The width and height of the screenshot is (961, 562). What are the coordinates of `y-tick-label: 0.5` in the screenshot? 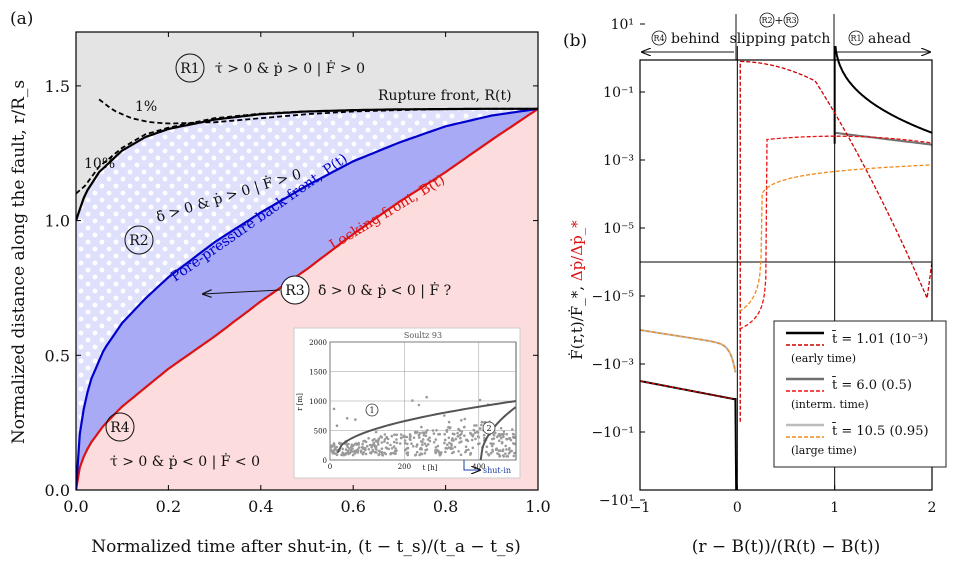 It's located at (57, 355).